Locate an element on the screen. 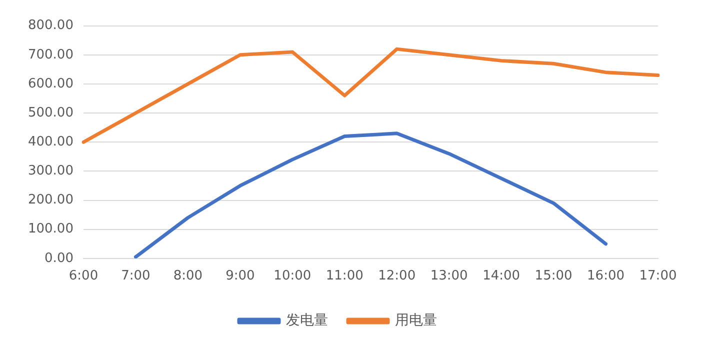 The height and width of the screenshot is (347, 707). x-tick-label: 8:00 is located at coordinates (188, 276).